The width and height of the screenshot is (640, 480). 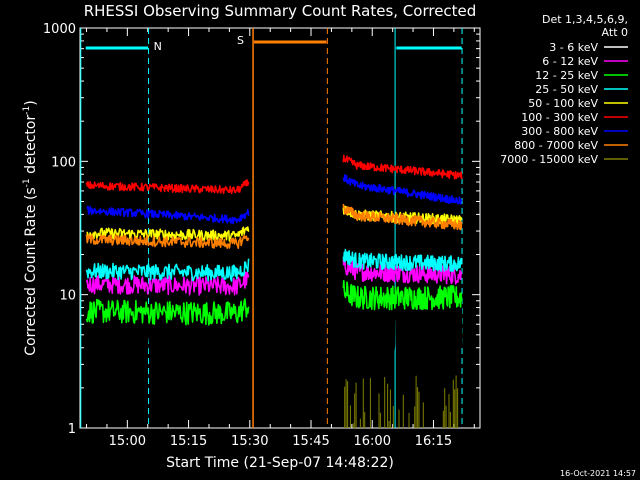 I want to click on y-tick-label: 10, so click(x=67, y=296).